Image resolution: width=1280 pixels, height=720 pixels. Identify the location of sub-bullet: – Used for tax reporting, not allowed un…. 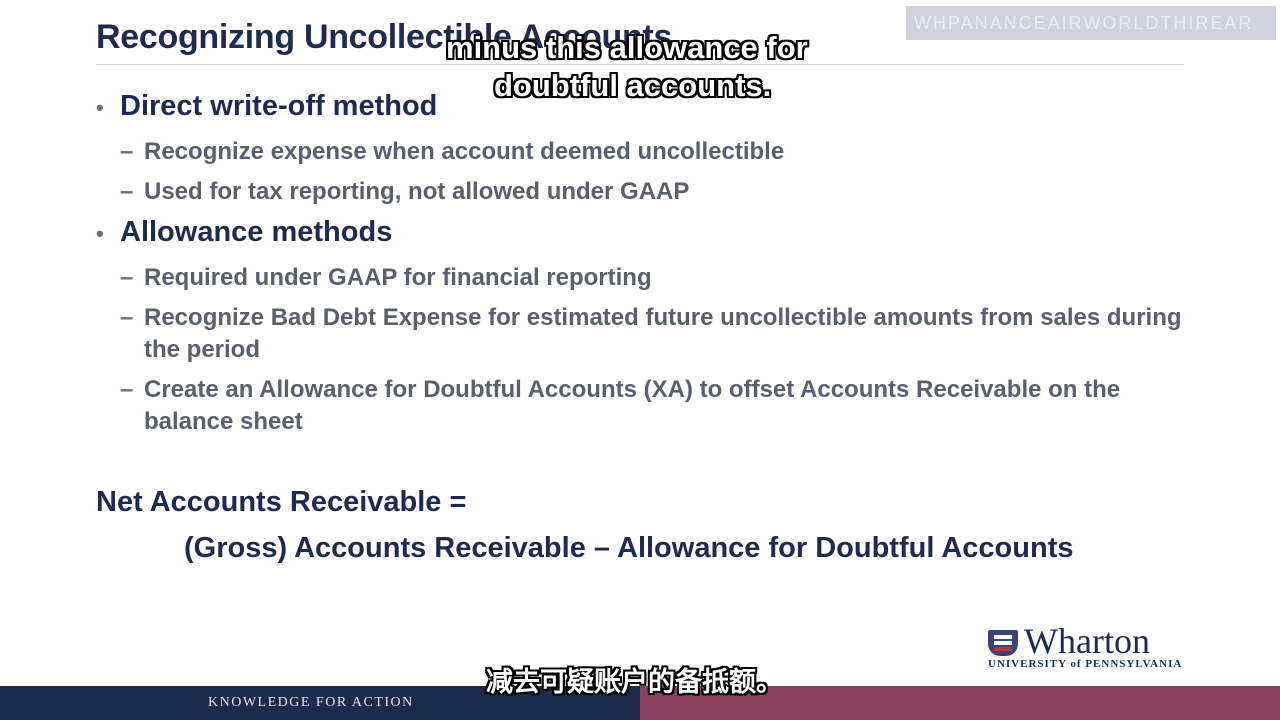
(655, 192).